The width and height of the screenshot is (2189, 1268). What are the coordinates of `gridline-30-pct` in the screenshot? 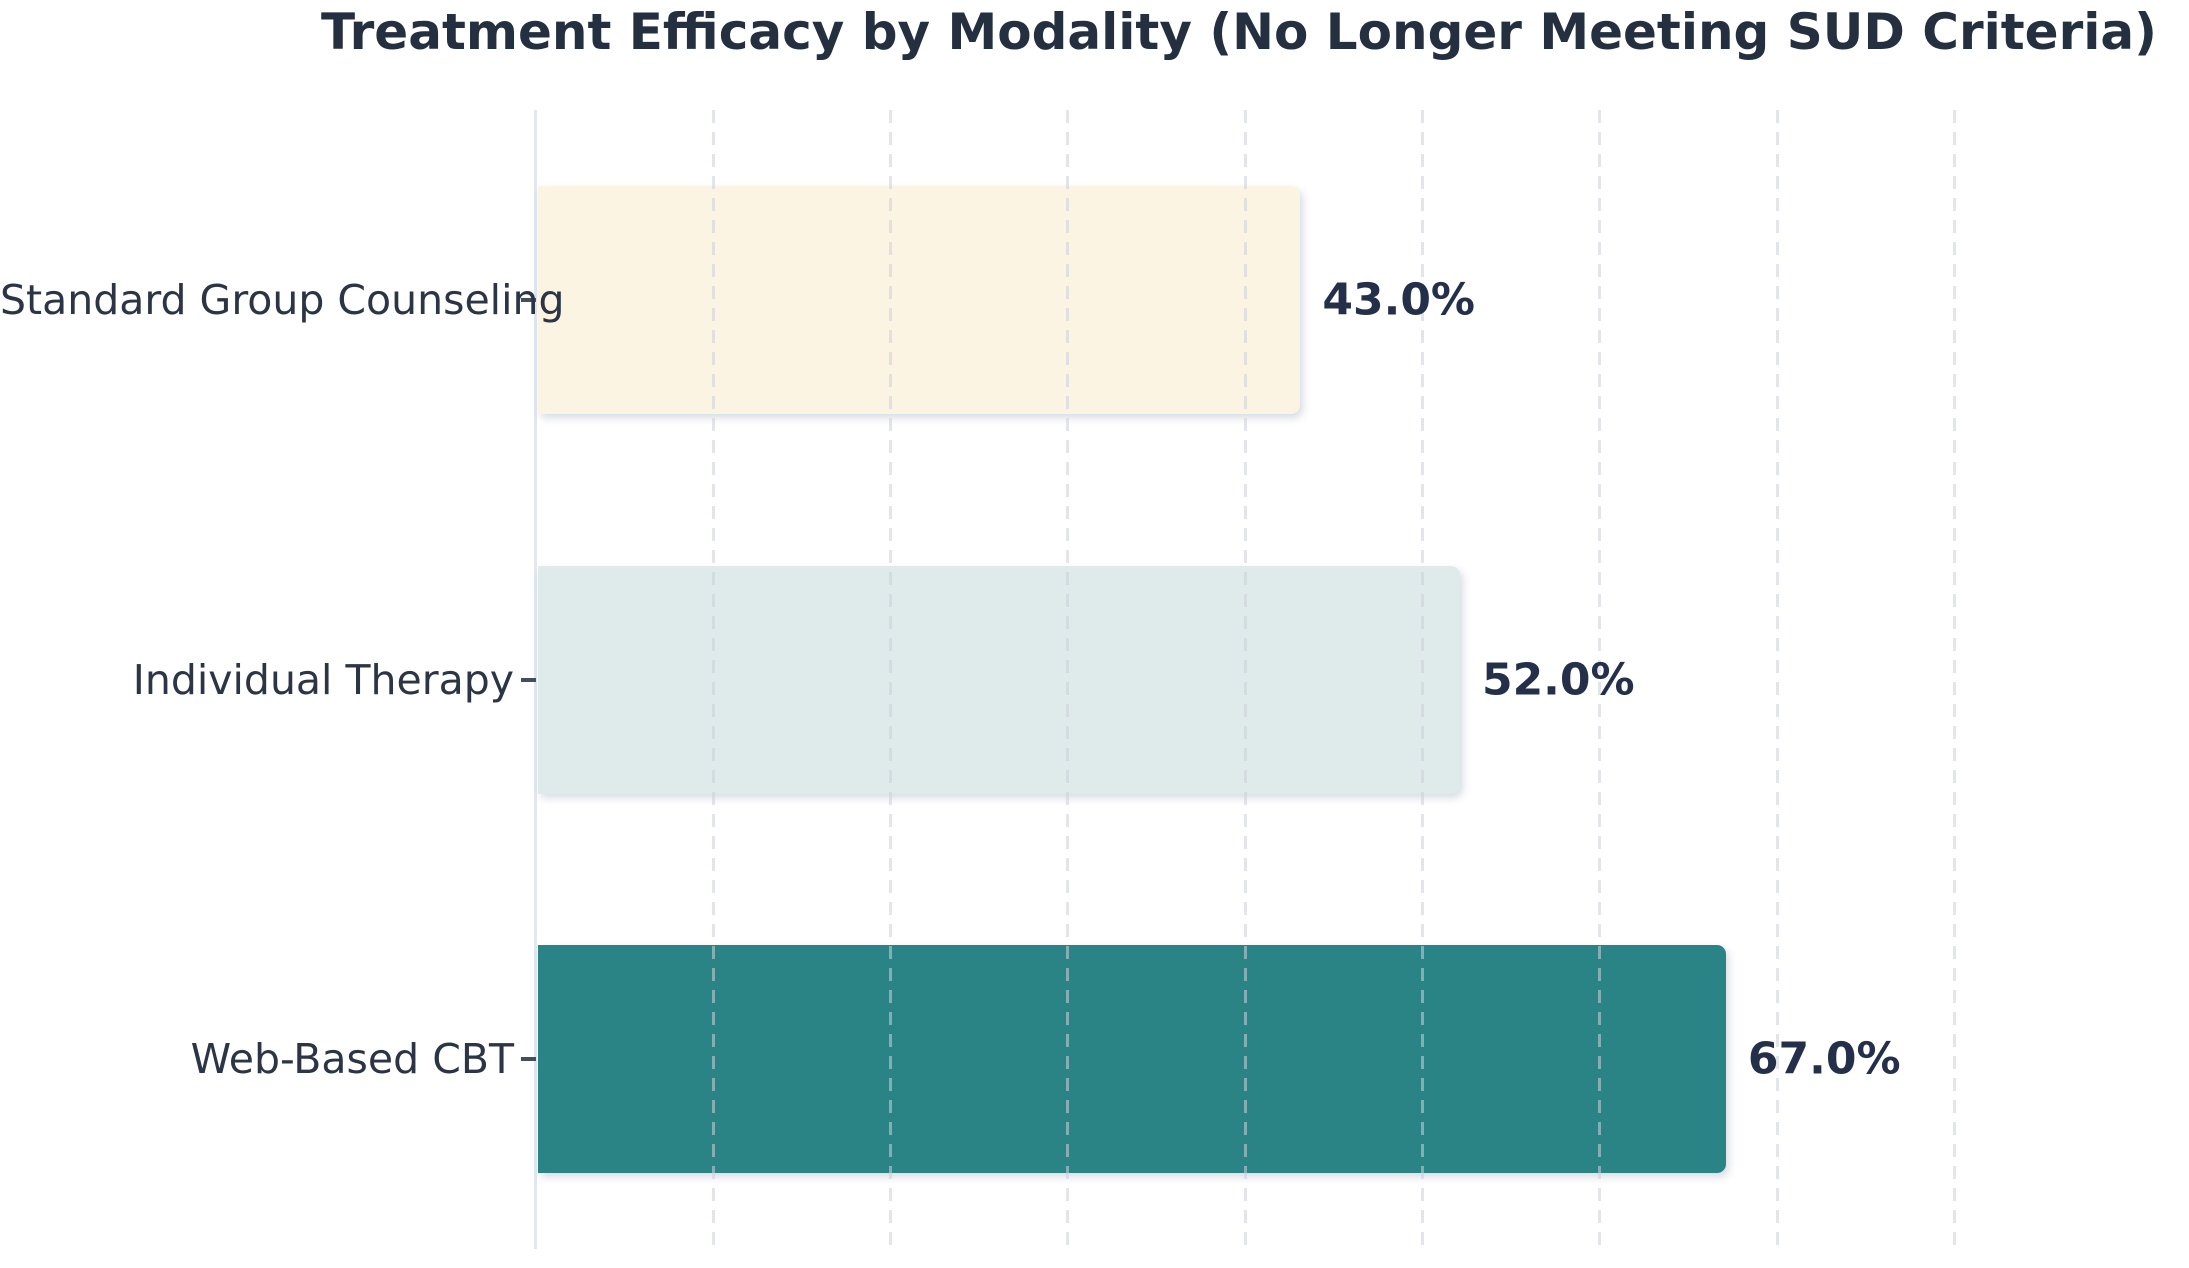 It's located at (1068, 679).